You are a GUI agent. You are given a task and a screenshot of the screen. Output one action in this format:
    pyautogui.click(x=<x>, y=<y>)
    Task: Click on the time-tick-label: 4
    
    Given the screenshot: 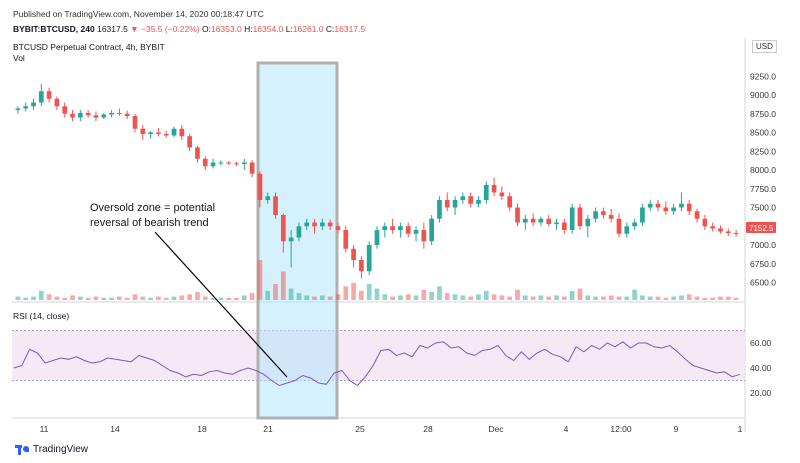 What is the action you would take?
    pyautogui.click(x=566, y=429)
    